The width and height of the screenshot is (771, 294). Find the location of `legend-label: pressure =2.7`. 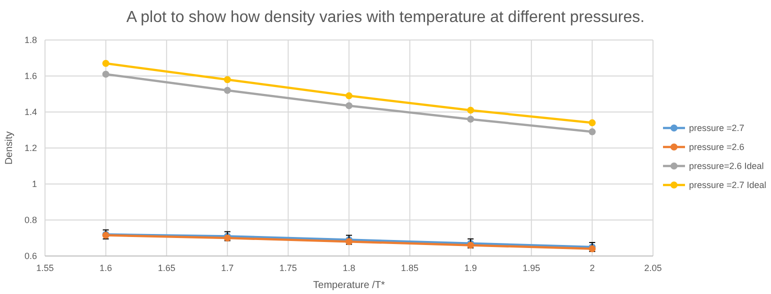

legend-label: pressure =2.7 is located at coordinates (716, 128).